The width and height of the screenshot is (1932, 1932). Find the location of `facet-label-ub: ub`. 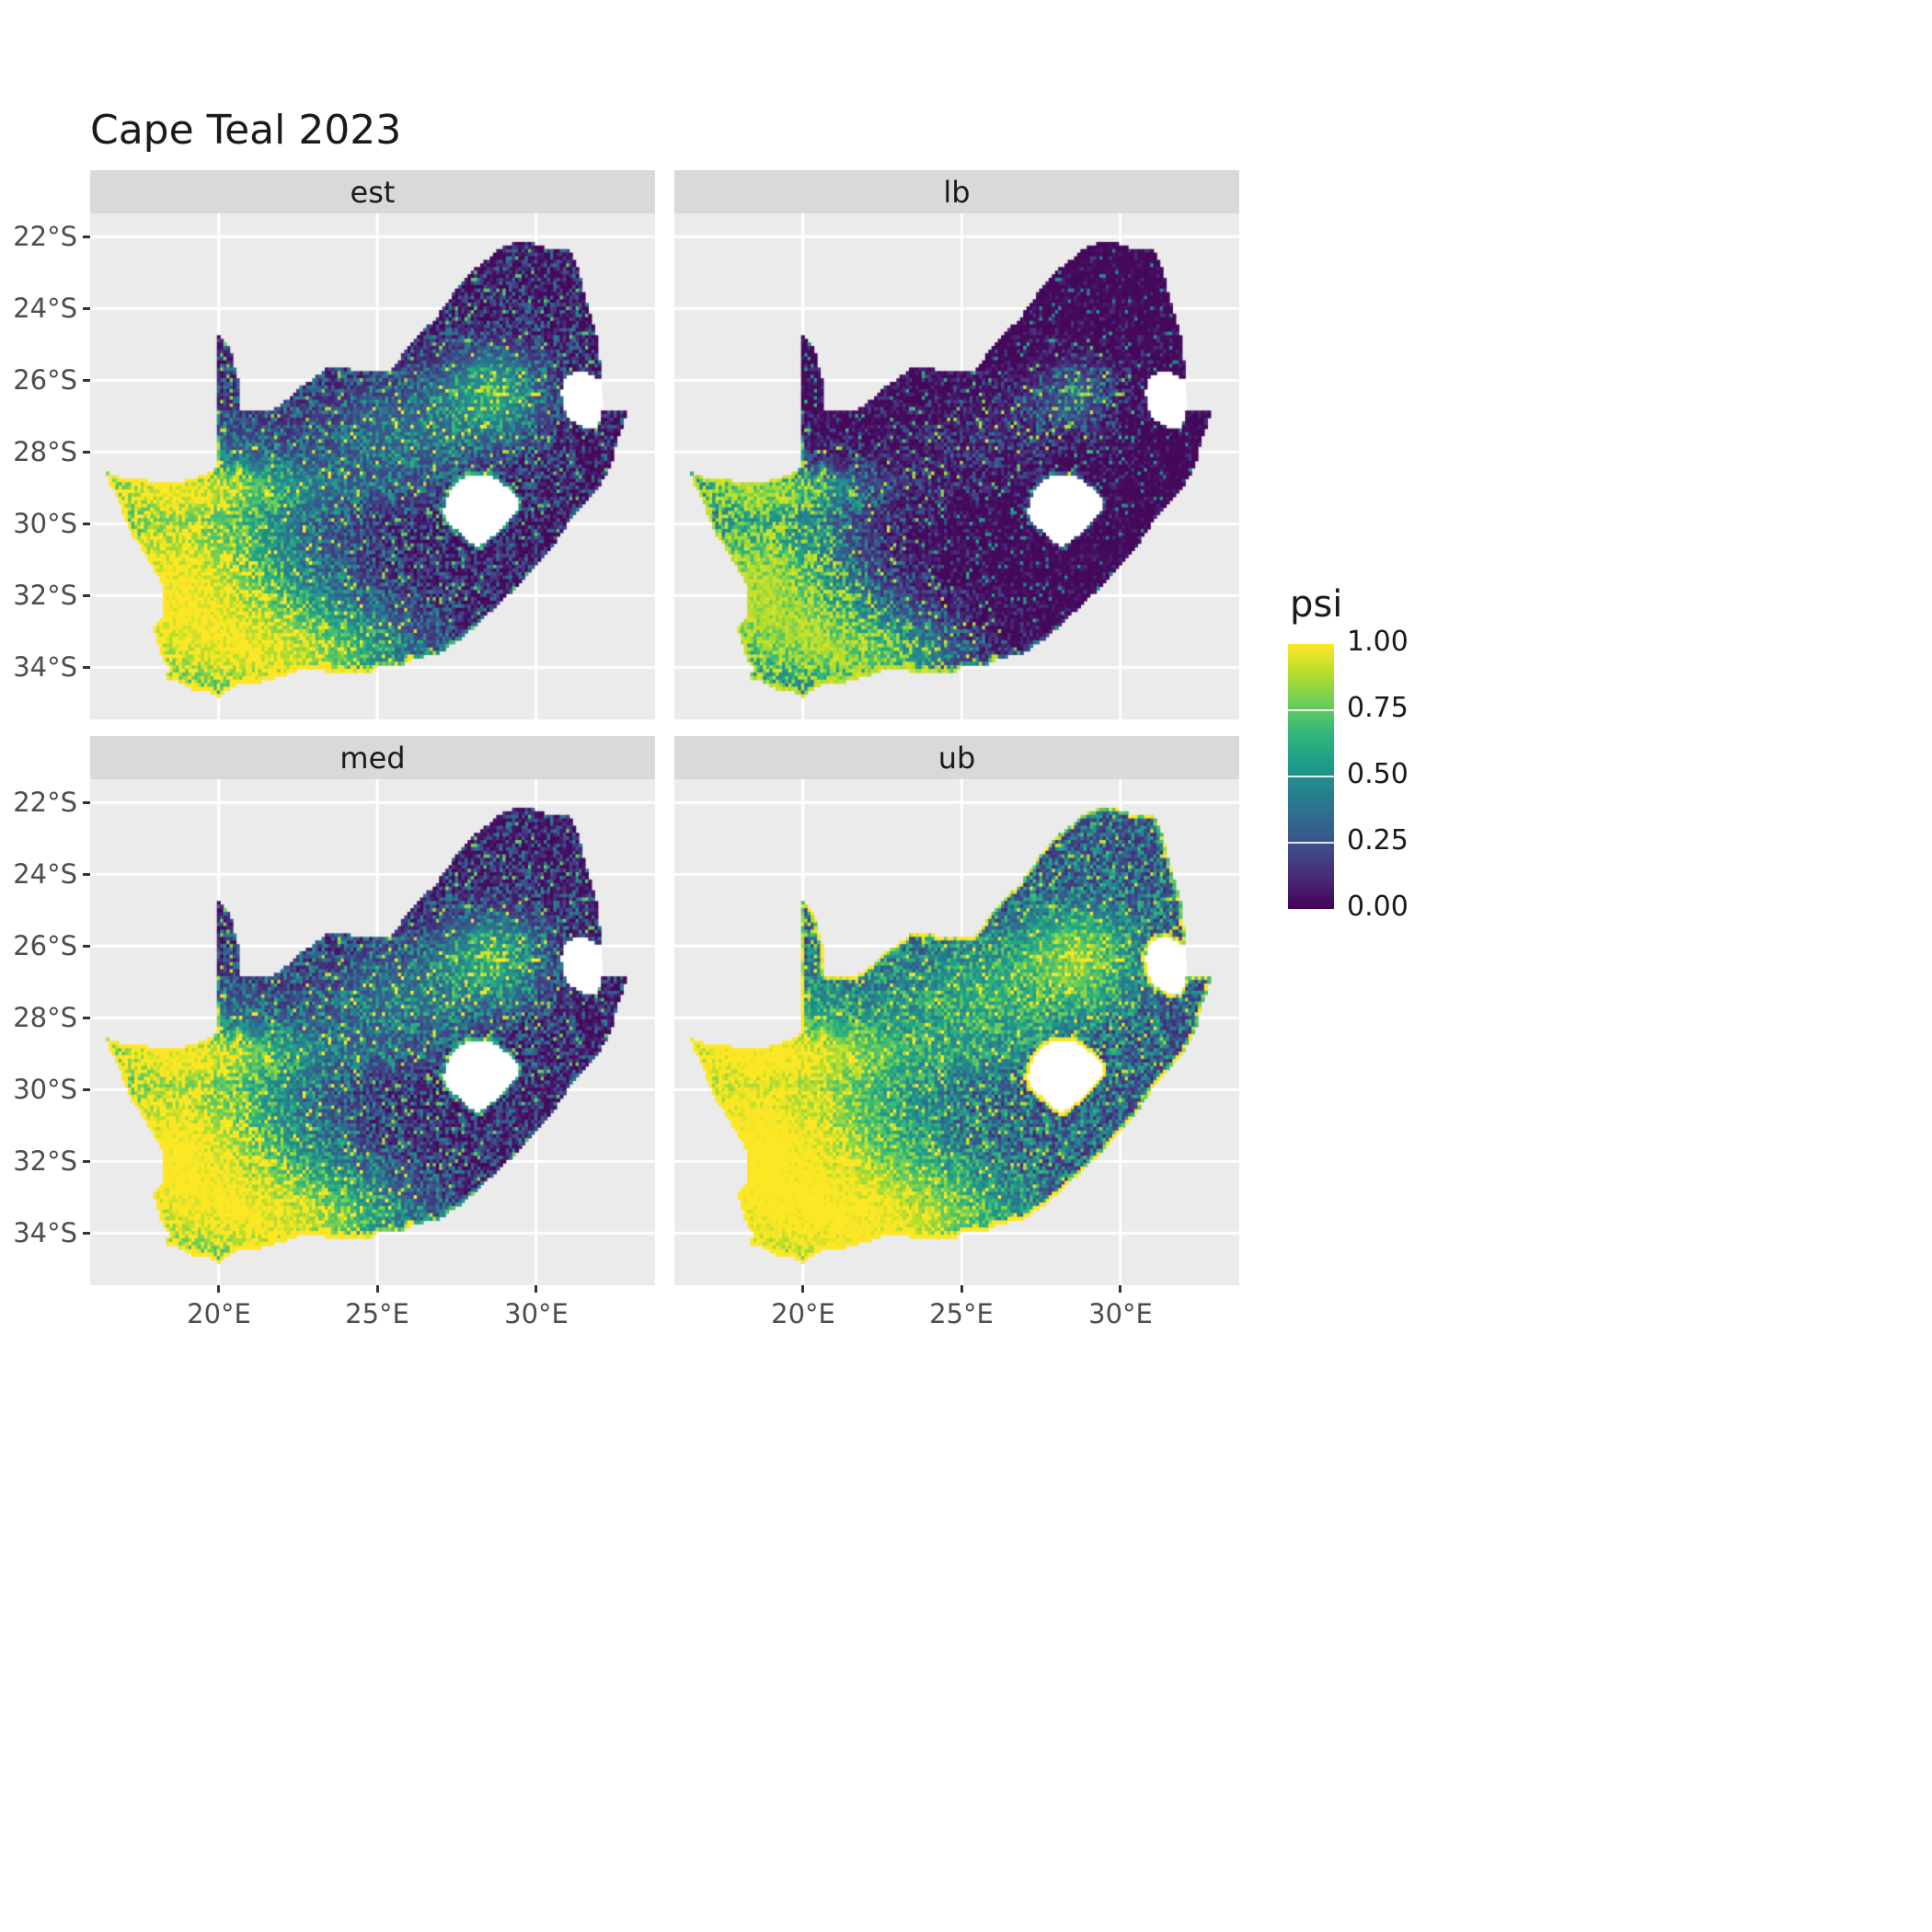

facet-label-ub: ub is located at coordinates (956, 758).